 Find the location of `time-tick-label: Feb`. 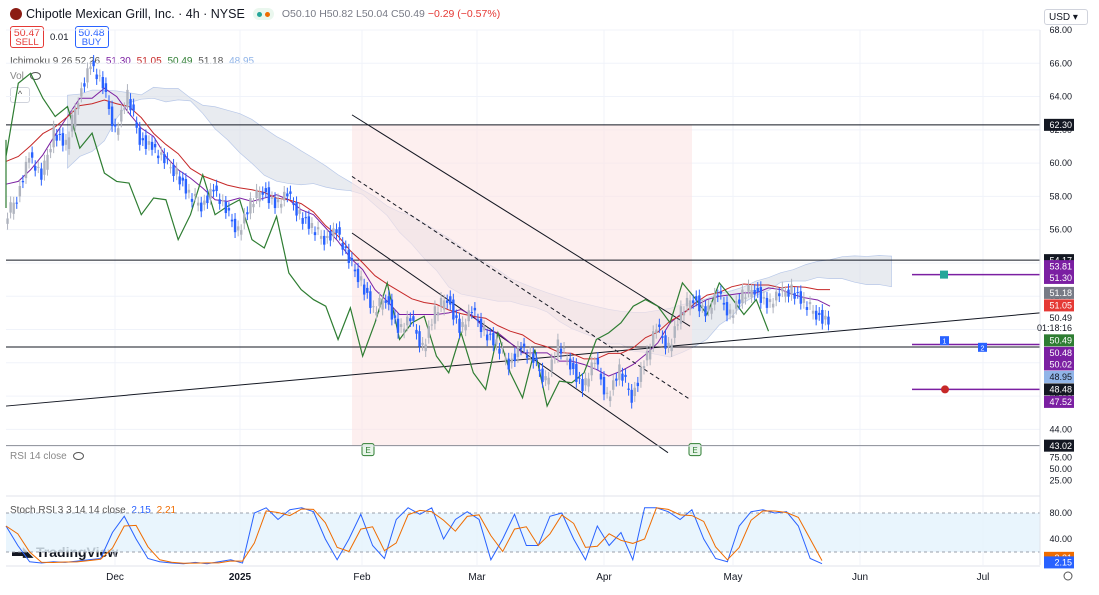

time-tick-label: Feb is located at coordinates (362, 577).